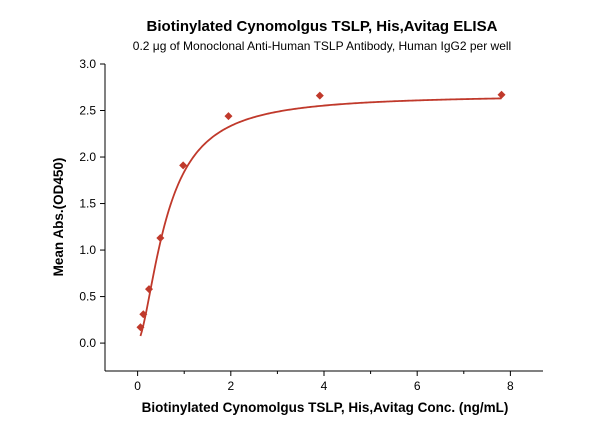 The image size is (599, 428). Describe the element at coordinates (87, 250) in the screenshot. I see `y-tick-label: 1.0` at that location.